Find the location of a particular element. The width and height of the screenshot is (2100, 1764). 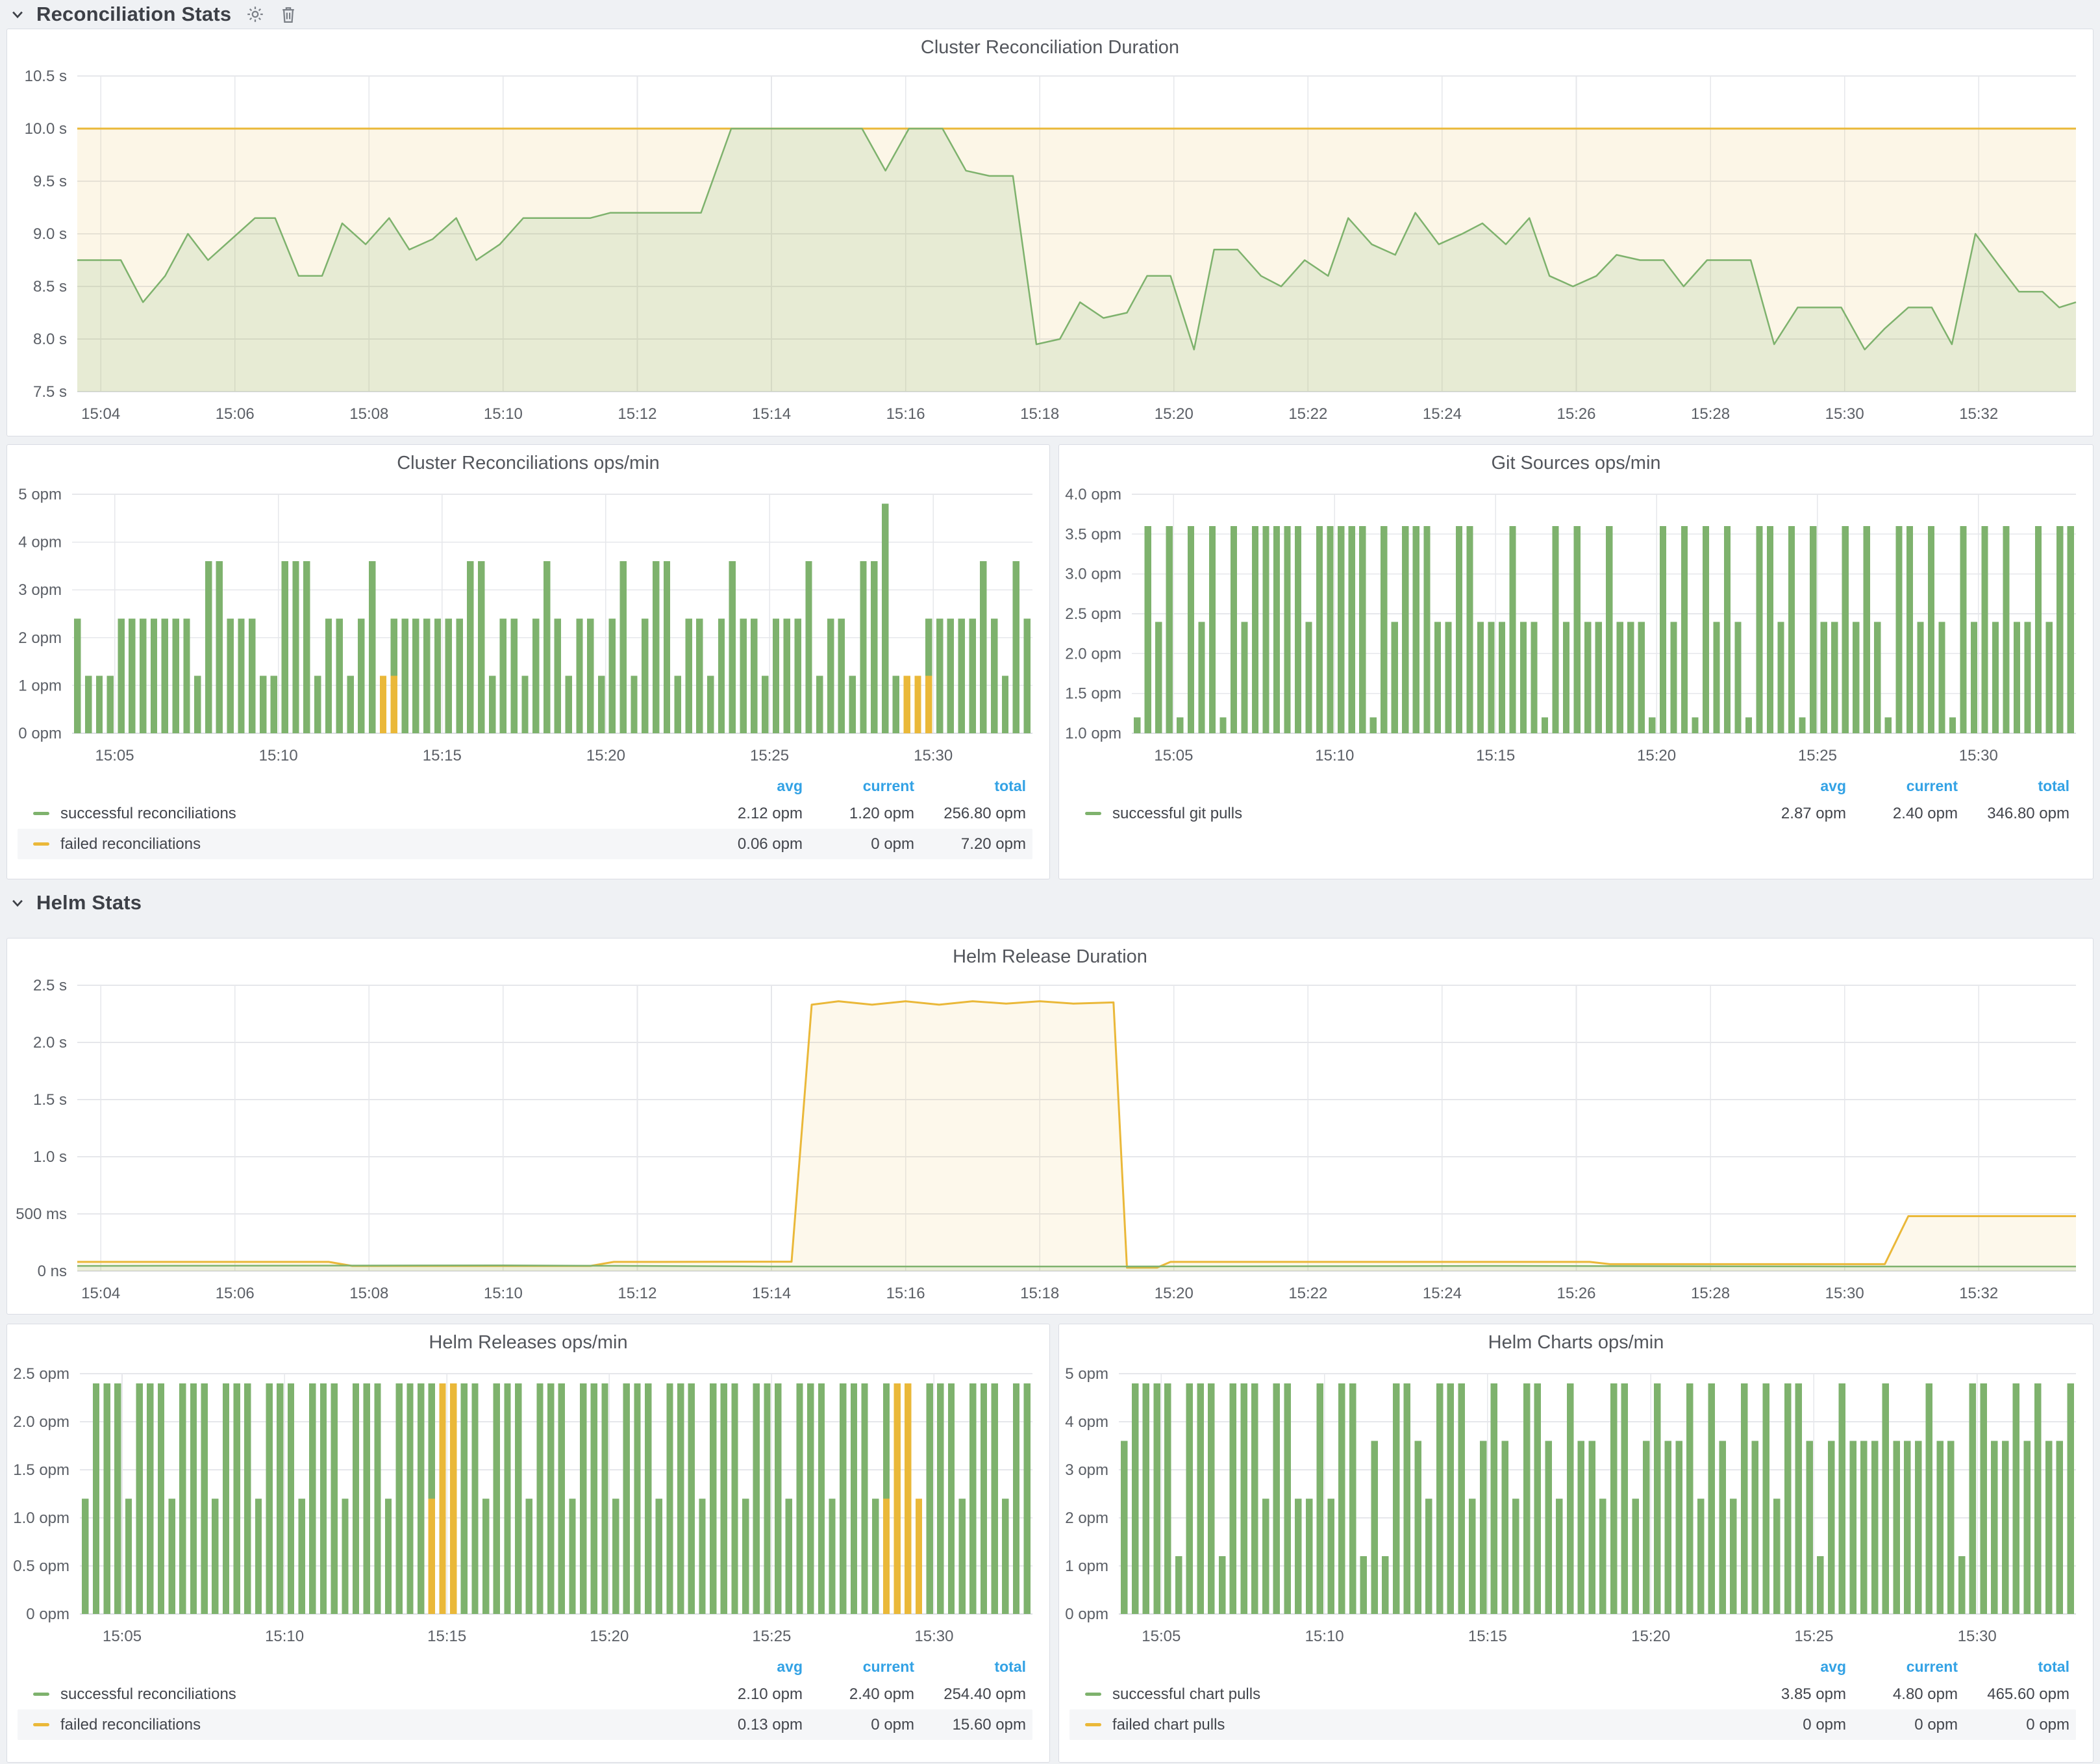

legend-stat-current: 2.40 opm is located at coordinates (881, 1694).